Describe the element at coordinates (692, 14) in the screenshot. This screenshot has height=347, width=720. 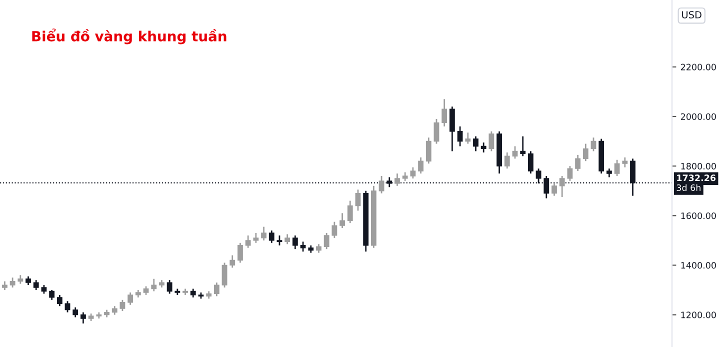
I see `text: USD` at that location.